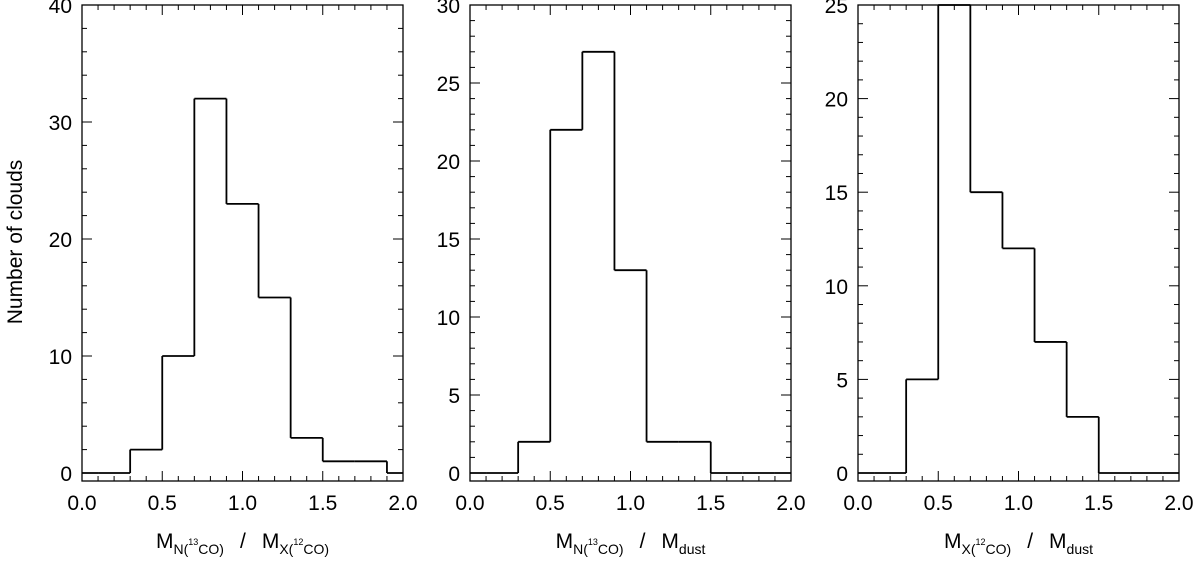  What do you see at coordinates (631, 543) in the screenshot?
I see `x-axis-label: MN(13CO) / Mdust` at bounding box center [631, 543].